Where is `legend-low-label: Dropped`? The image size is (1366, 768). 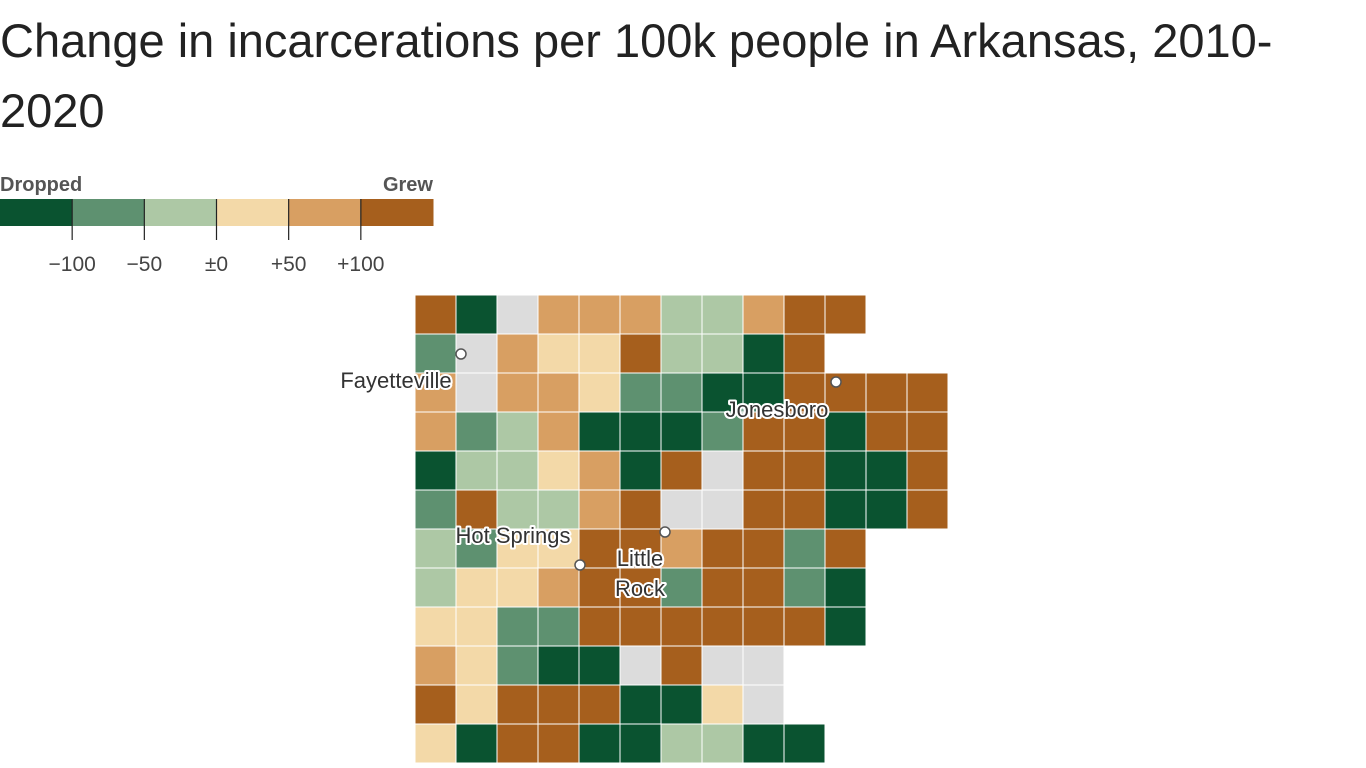 legend-low-label: Dropped is located at coordinates (41, 185).